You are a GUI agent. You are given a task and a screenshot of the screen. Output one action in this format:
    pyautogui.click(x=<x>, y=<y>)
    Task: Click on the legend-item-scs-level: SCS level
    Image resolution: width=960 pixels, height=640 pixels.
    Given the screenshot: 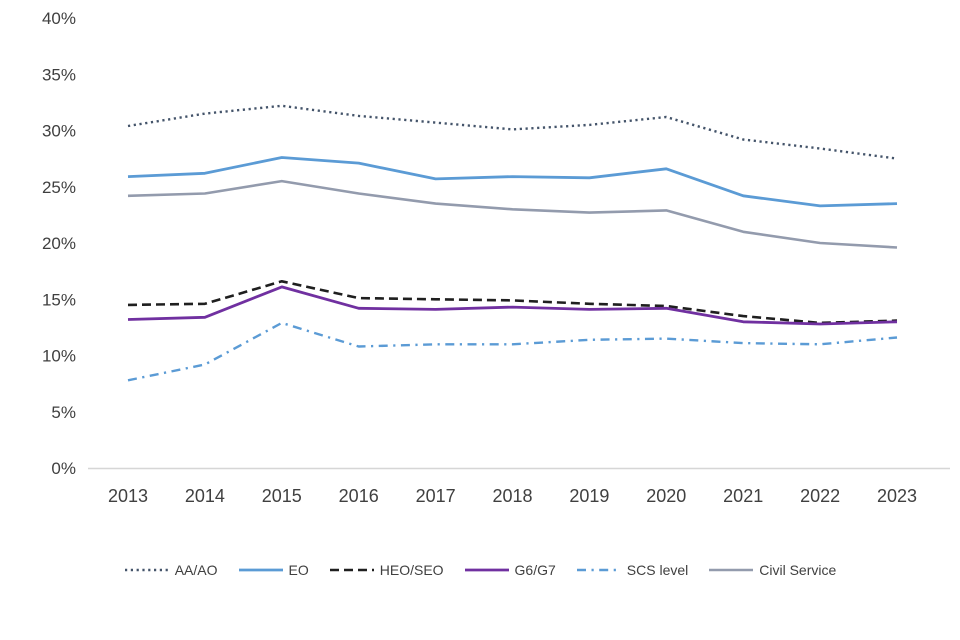 What is the action you would take?
    pyautogui.click(x=632, y=570)
    